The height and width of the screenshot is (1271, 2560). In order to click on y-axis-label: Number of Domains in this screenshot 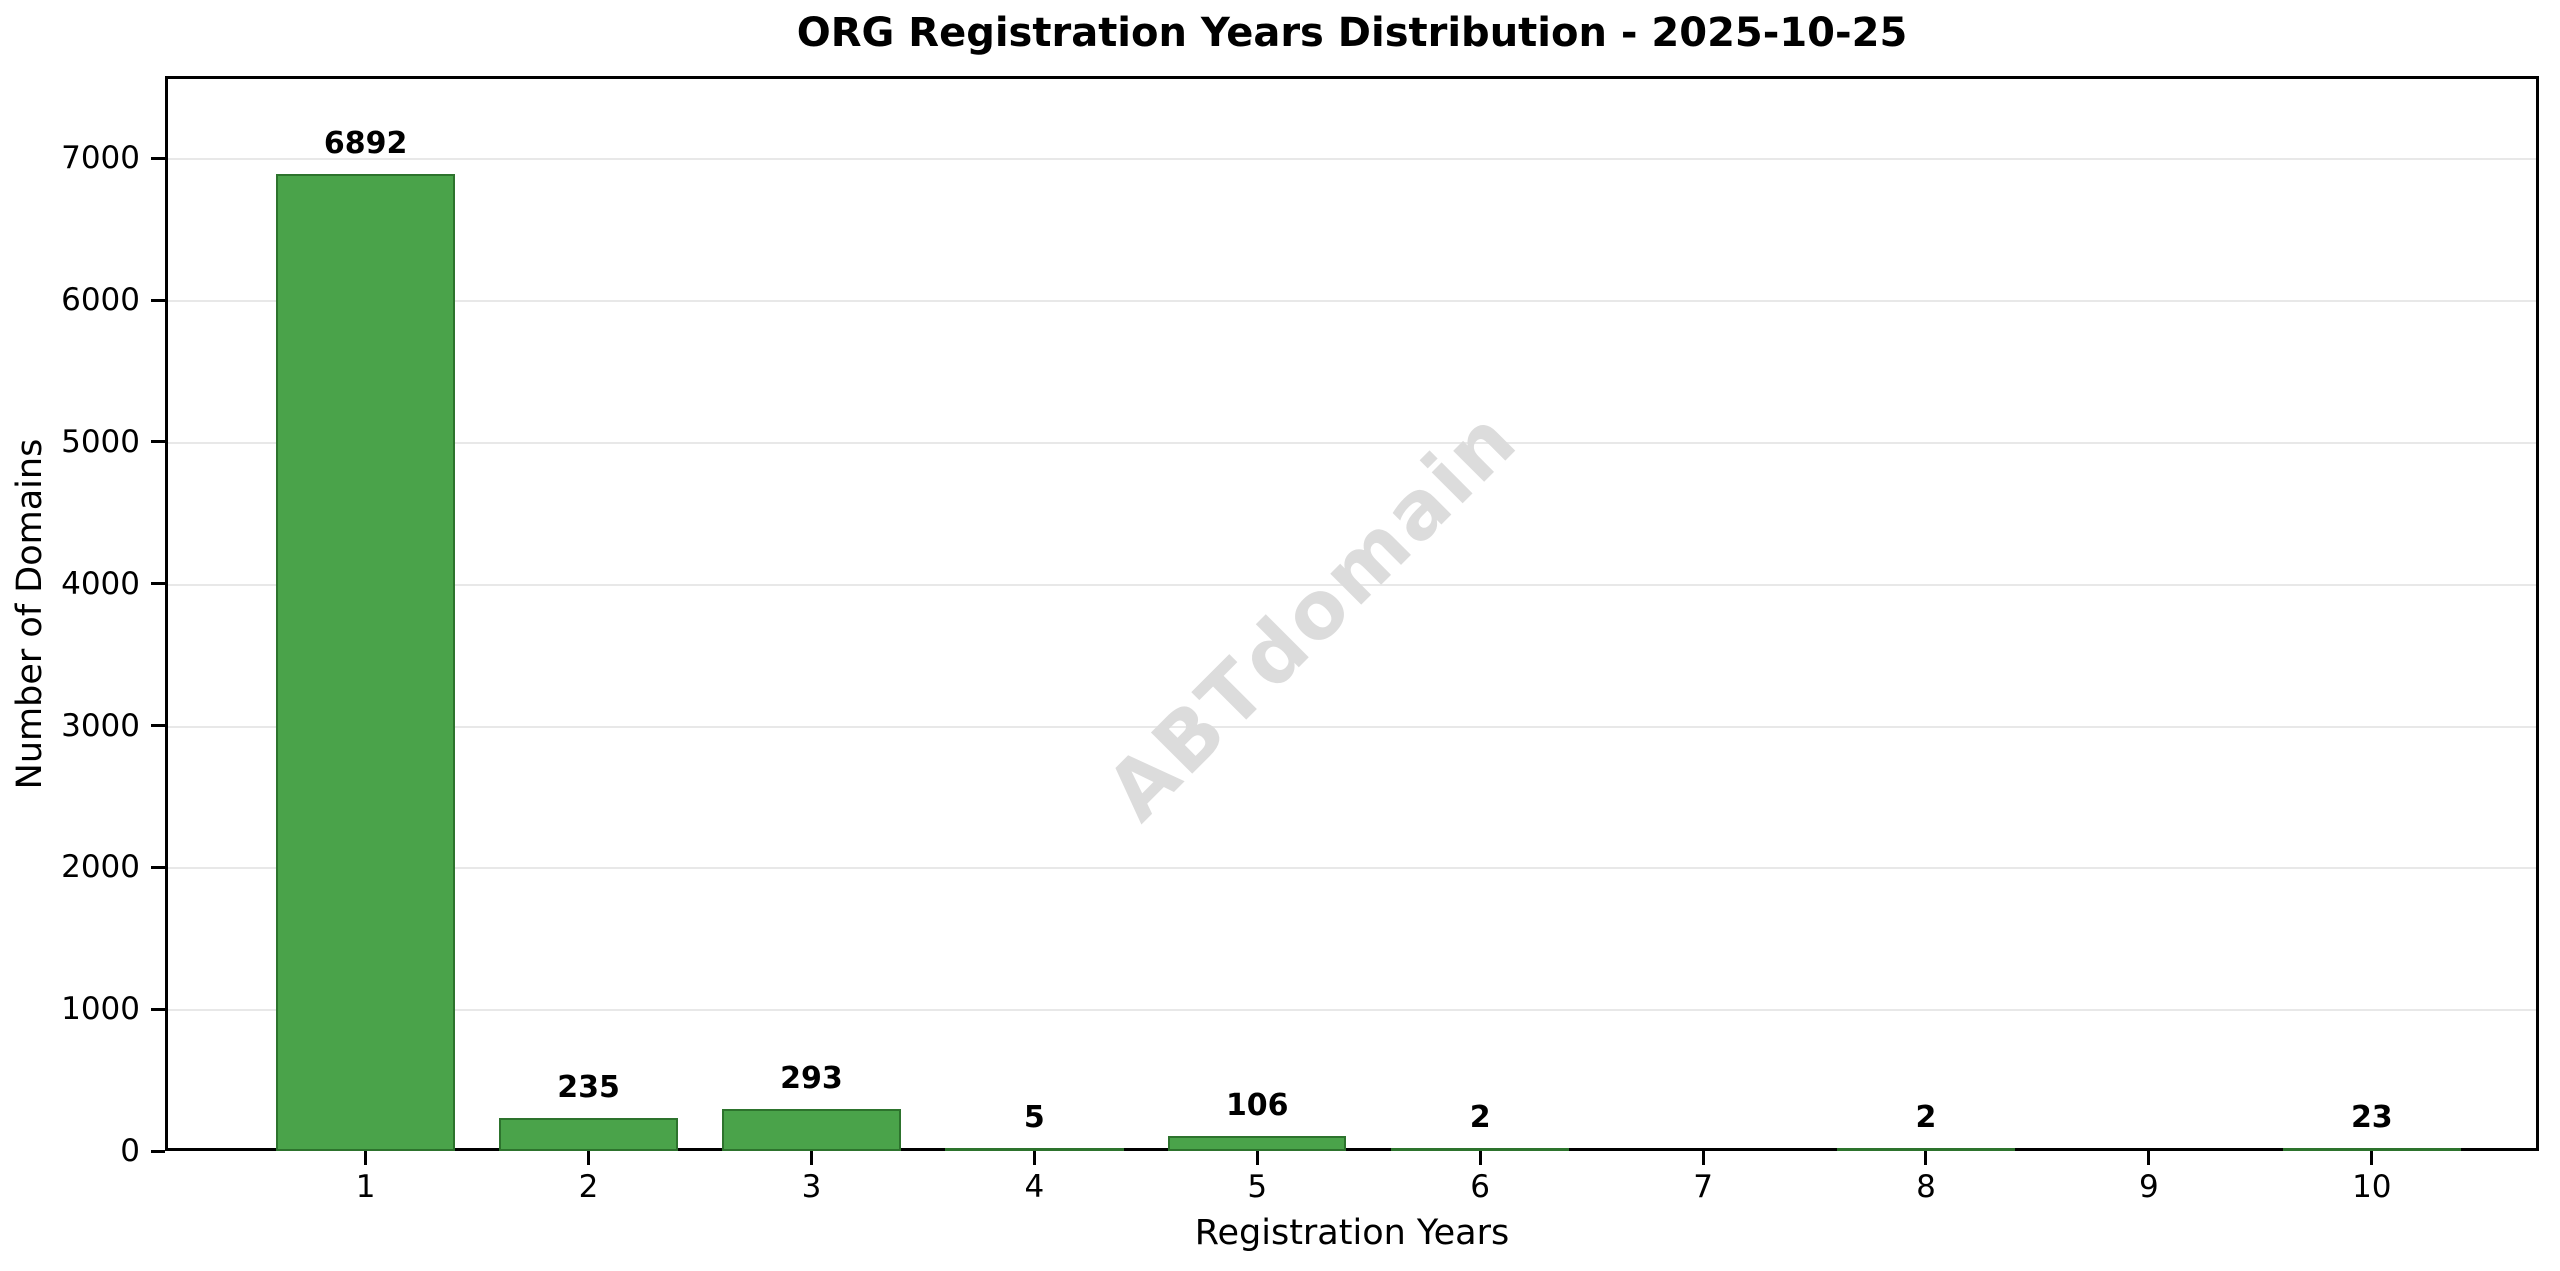, I will do `click(30, 614)`.